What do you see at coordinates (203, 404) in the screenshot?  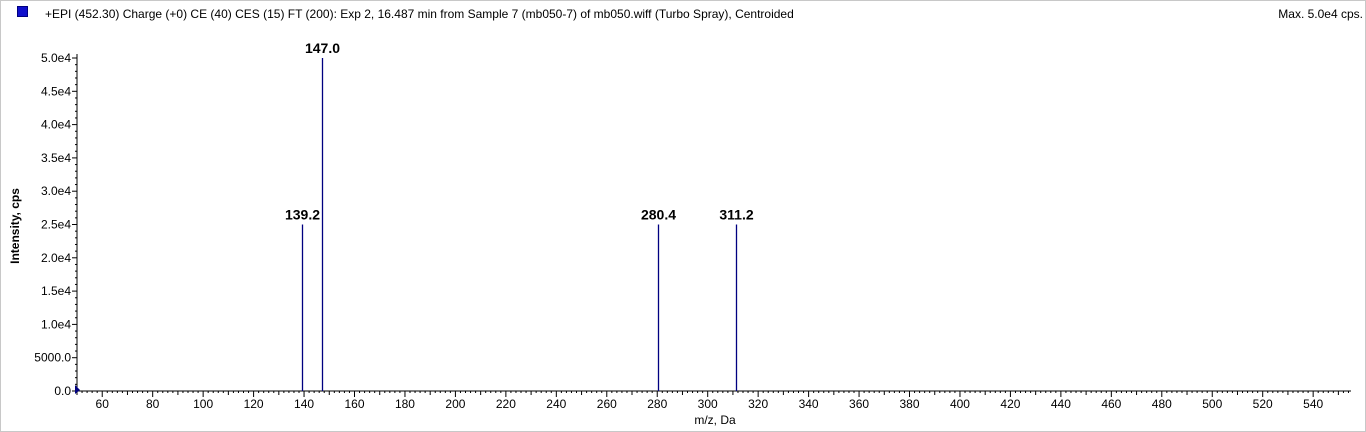 I see `x-tick-label: 100` at bounding box center [203, 404].